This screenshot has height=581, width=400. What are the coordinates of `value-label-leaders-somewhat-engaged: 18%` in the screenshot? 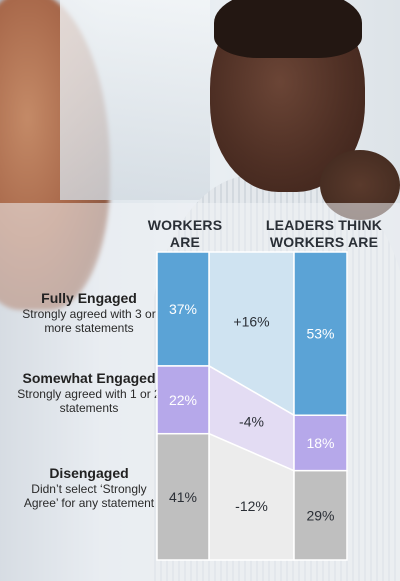 It's located at (320, 443).